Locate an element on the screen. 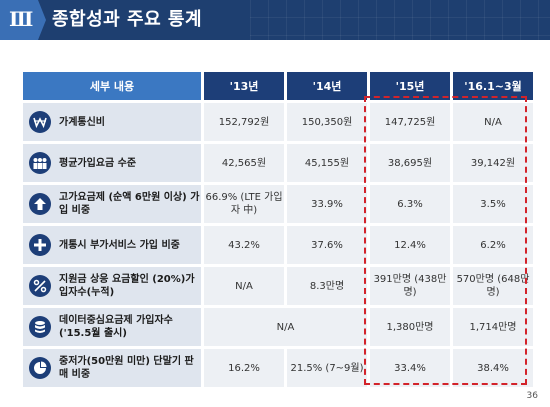 This screenshot has height=407, width=550. row-label-cell: 중저가(50만원 미만) 단말기 판매 비중 is located at coordinates (112, 368).